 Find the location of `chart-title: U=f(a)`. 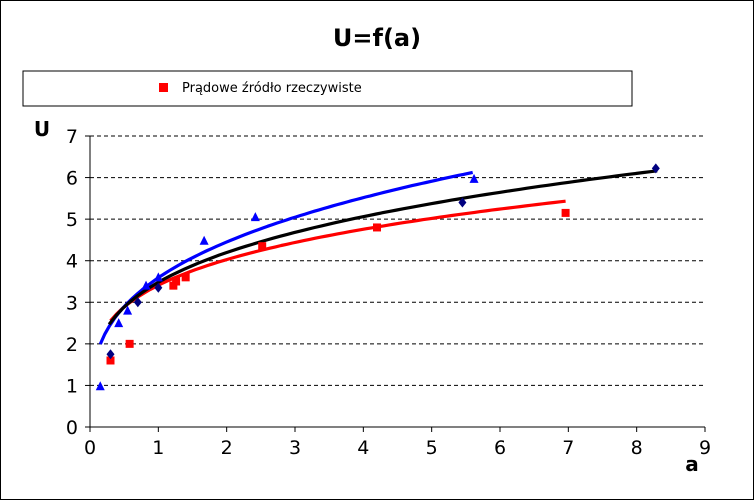

chart-title: U=f(a) is located at coordinates (377, 38).